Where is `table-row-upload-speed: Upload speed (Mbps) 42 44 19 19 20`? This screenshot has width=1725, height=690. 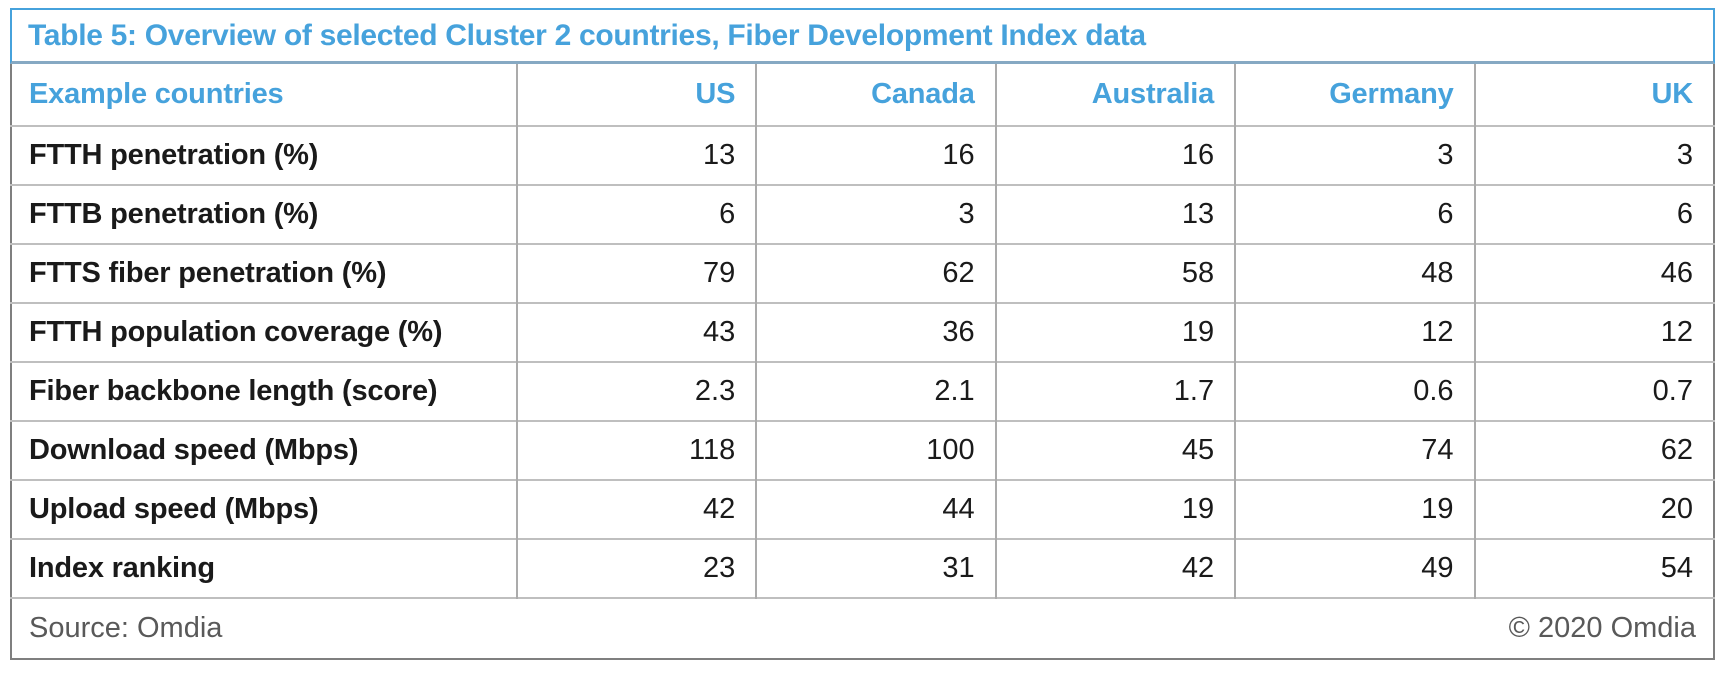 table-row-upload-speed: Upload speed (Mbps) 42 44 19 19 20 is located at coordinates (862, 509).